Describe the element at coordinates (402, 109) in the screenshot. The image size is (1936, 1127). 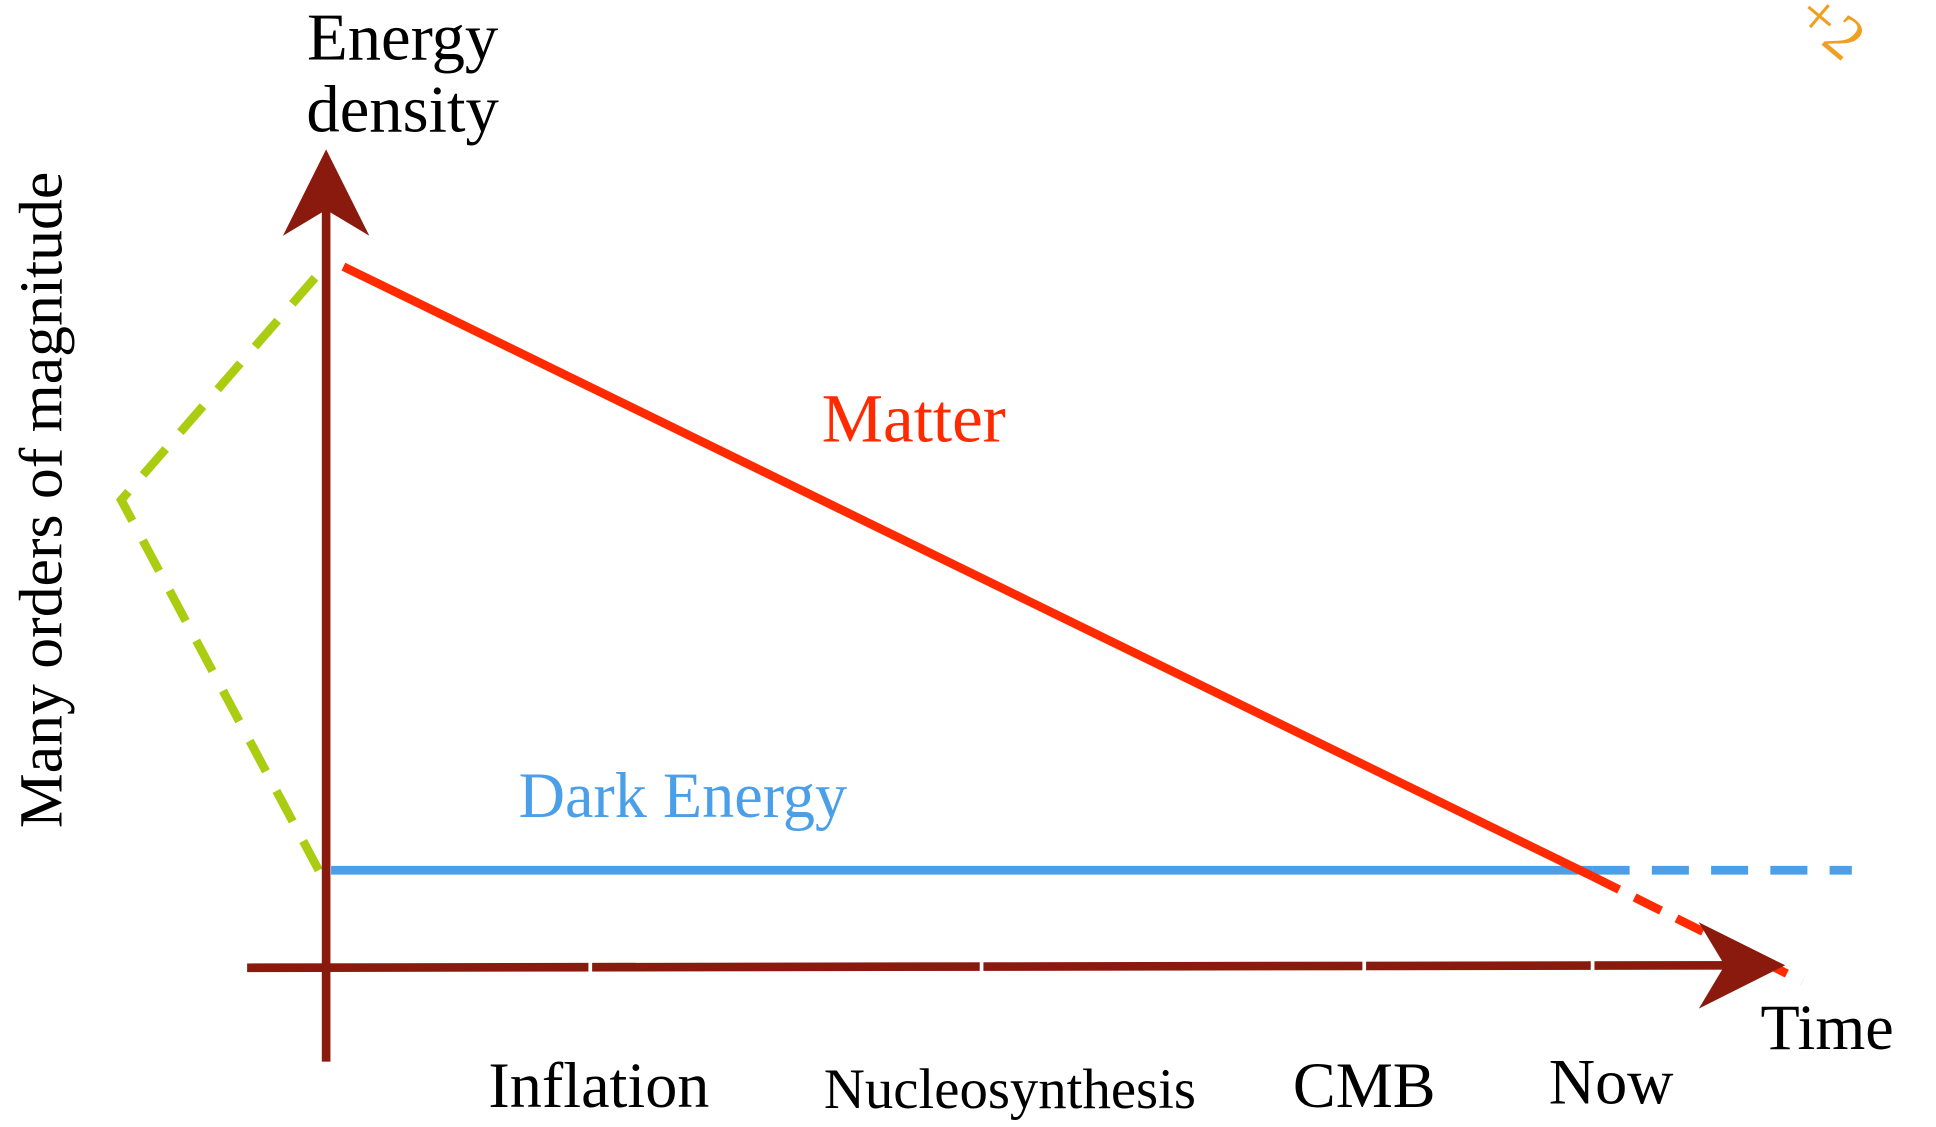
I see `y-axis-label: density` at that location.